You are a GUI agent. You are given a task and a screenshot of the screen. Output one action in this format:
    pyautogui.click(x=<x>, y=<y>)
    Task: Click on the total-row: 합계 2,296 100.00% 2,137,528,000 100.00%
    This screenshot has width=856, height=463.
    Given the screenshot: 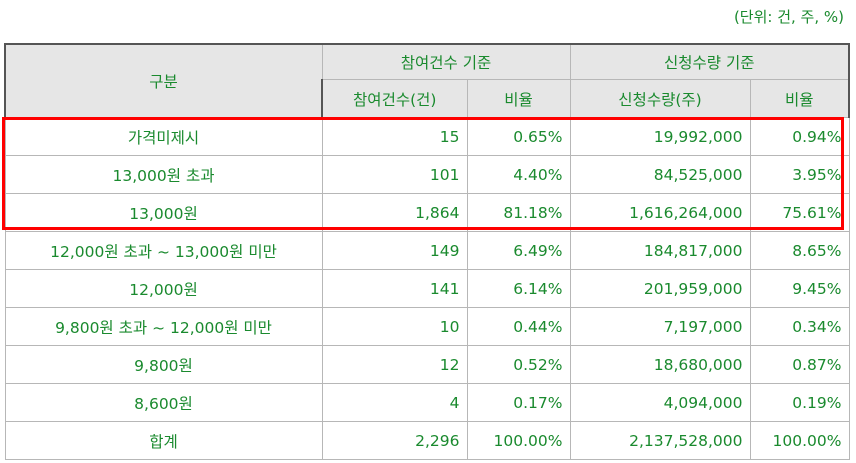 What is the action you would take?
    pyautogui.click(x=427, y=440)
    